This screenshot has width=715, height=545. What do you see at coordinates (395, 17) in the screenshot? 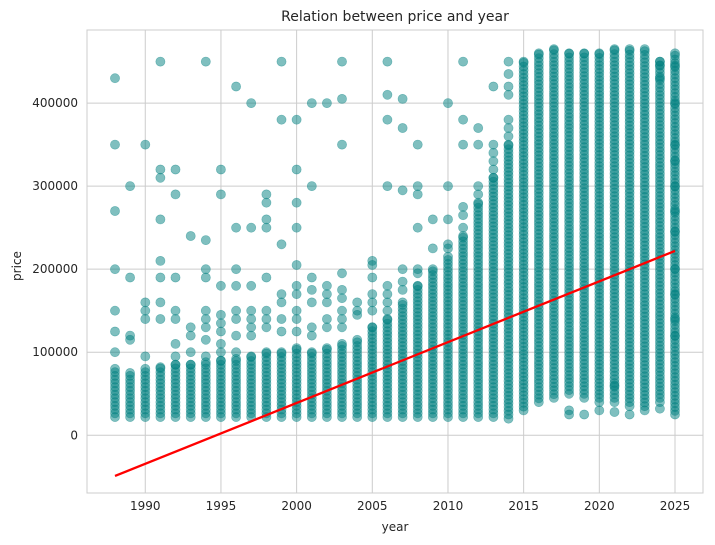
I see `chart-title: Relation between price and year` at bounding box center [395, 17].